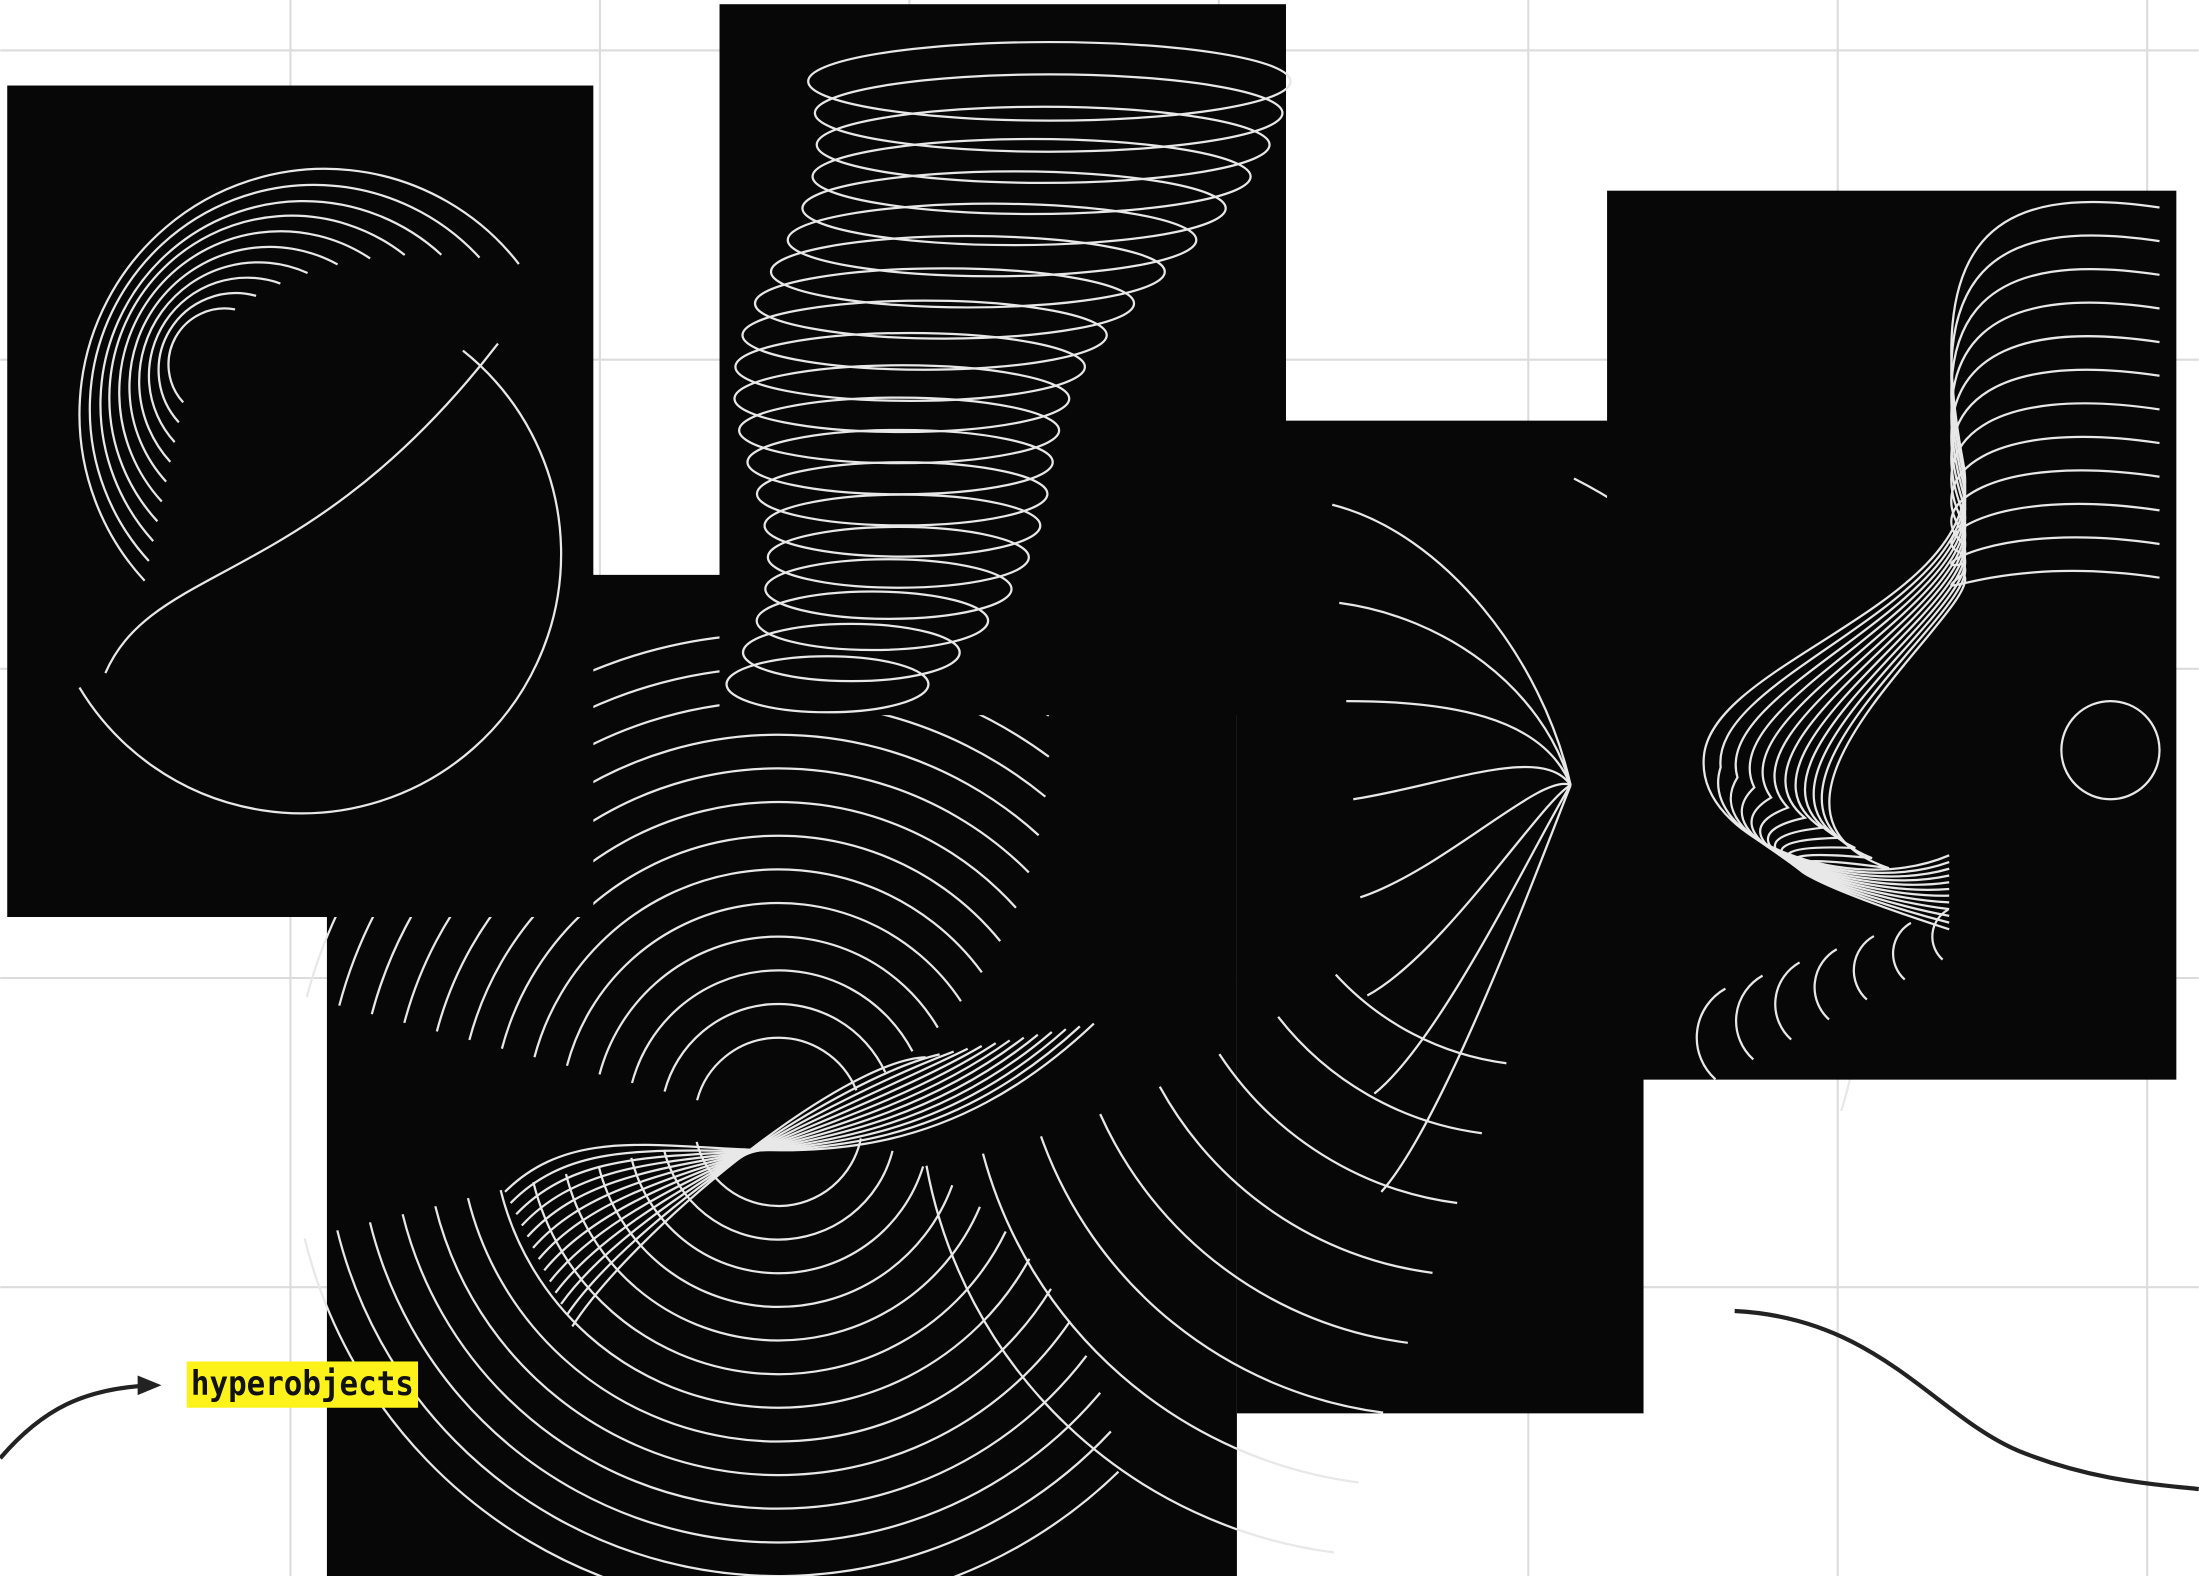 The image size is (2199, 1576). I want to click on panel-fan, so click(1440, 917).